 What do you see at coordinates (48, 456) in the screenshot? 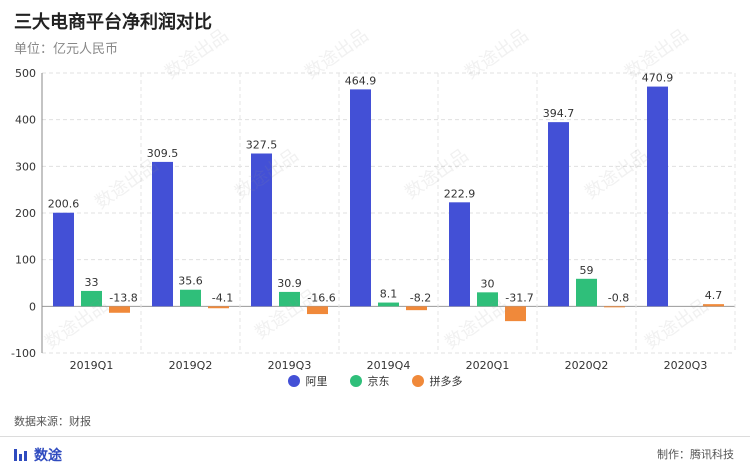
I see `brand-name: 数途` at bounding box center [48, 456].